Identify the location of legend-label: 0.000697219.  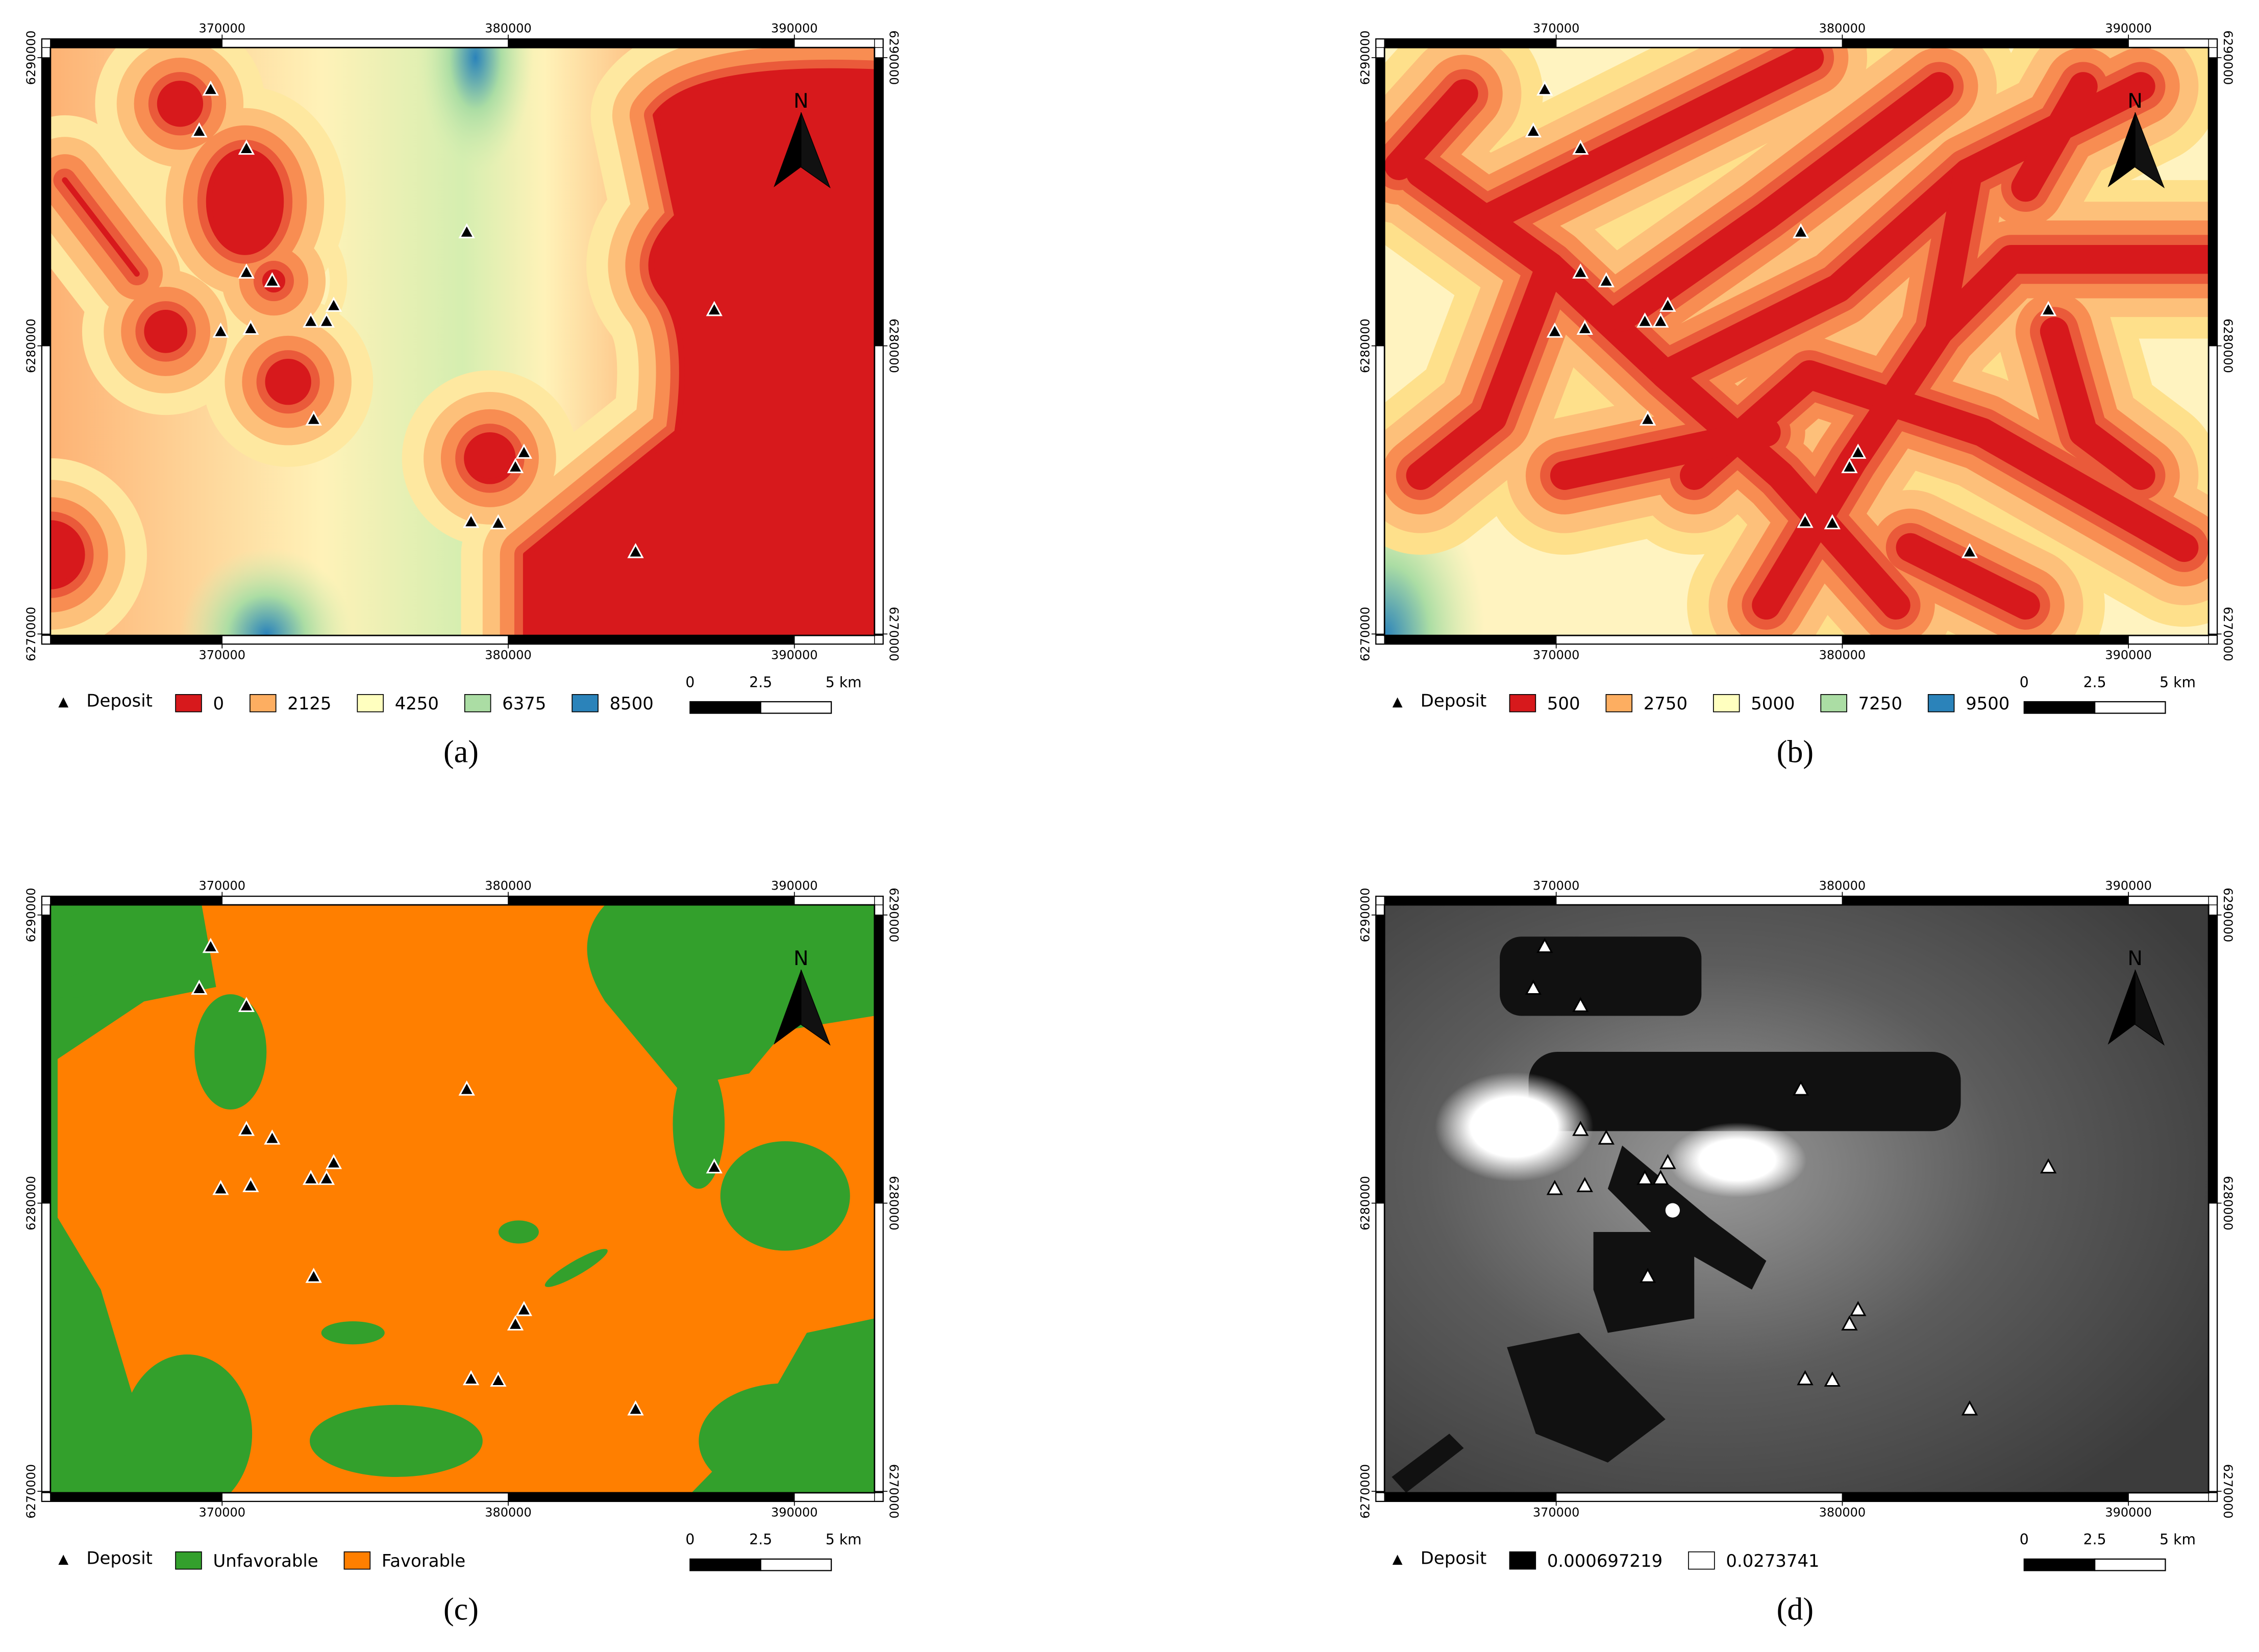
(1604, 1561).